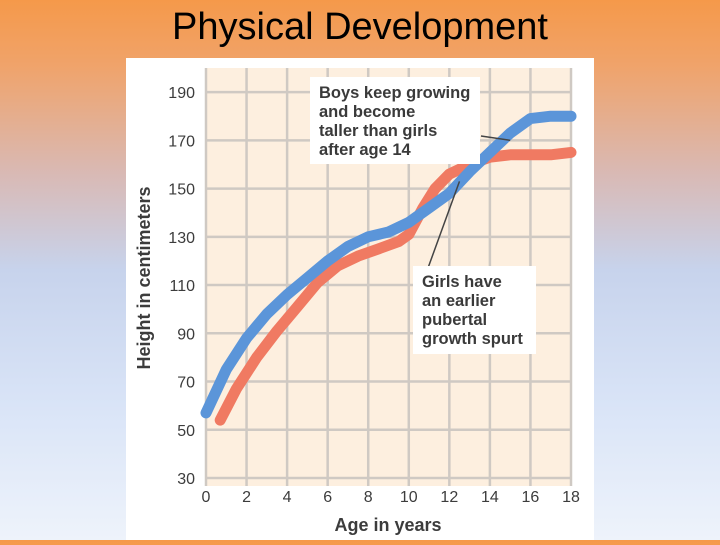 The width and height of the screenshot is (720, 545). What do you see at coordinates (368, 497) in the screenshot?
I see `x-tick-label: 8` at bounding box center [368, 497].